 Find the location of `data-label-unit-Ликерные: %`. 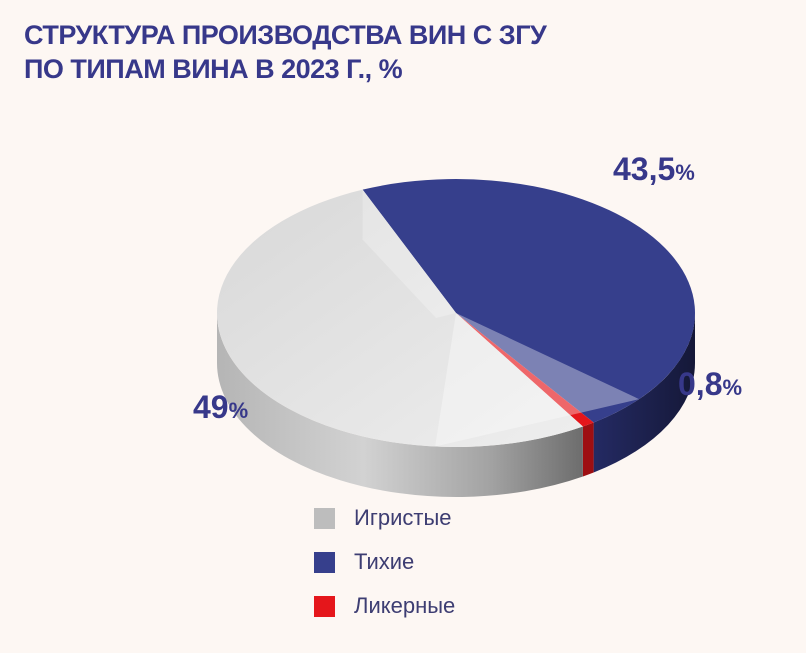

data-label-unit-Ликерные: % is located at coordinates (732, 387).